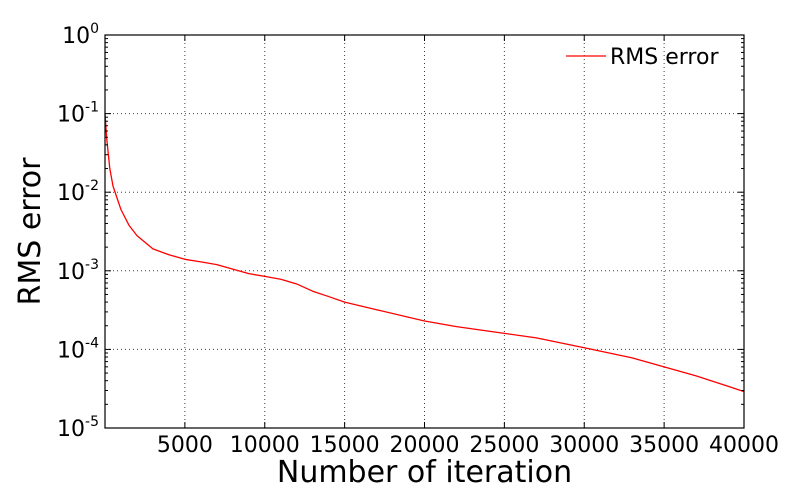 The image size is (800, 500). Describe the element at coordinates (584, 445) in the screenshot. I see `x-tick-label: 30000` at that location.